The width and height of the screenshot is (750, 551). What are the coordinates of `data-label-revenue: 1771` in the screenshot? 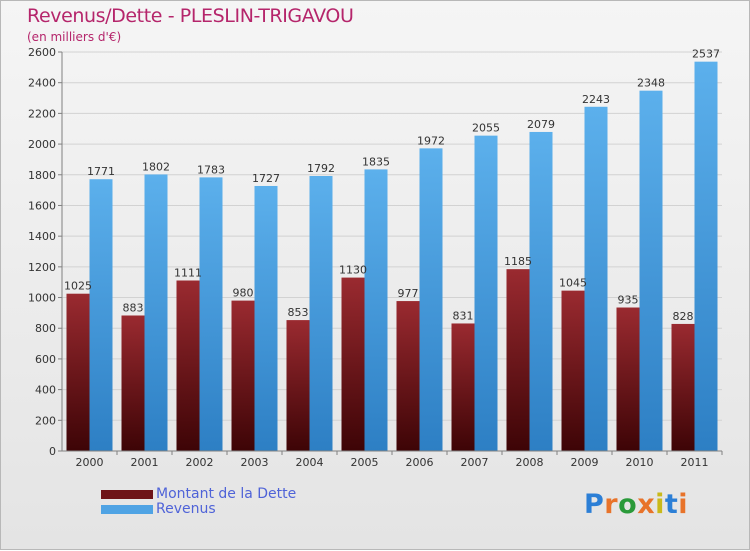 It's located at (101, 171).